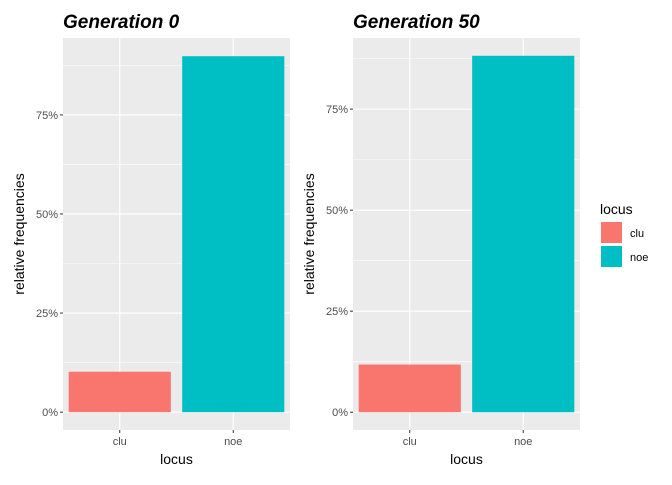 The image size is (672, 485). What do you see at coordinates (639, 258) in the screenshot?
I see `legend-label: noe` at bounding box center [639, 258].